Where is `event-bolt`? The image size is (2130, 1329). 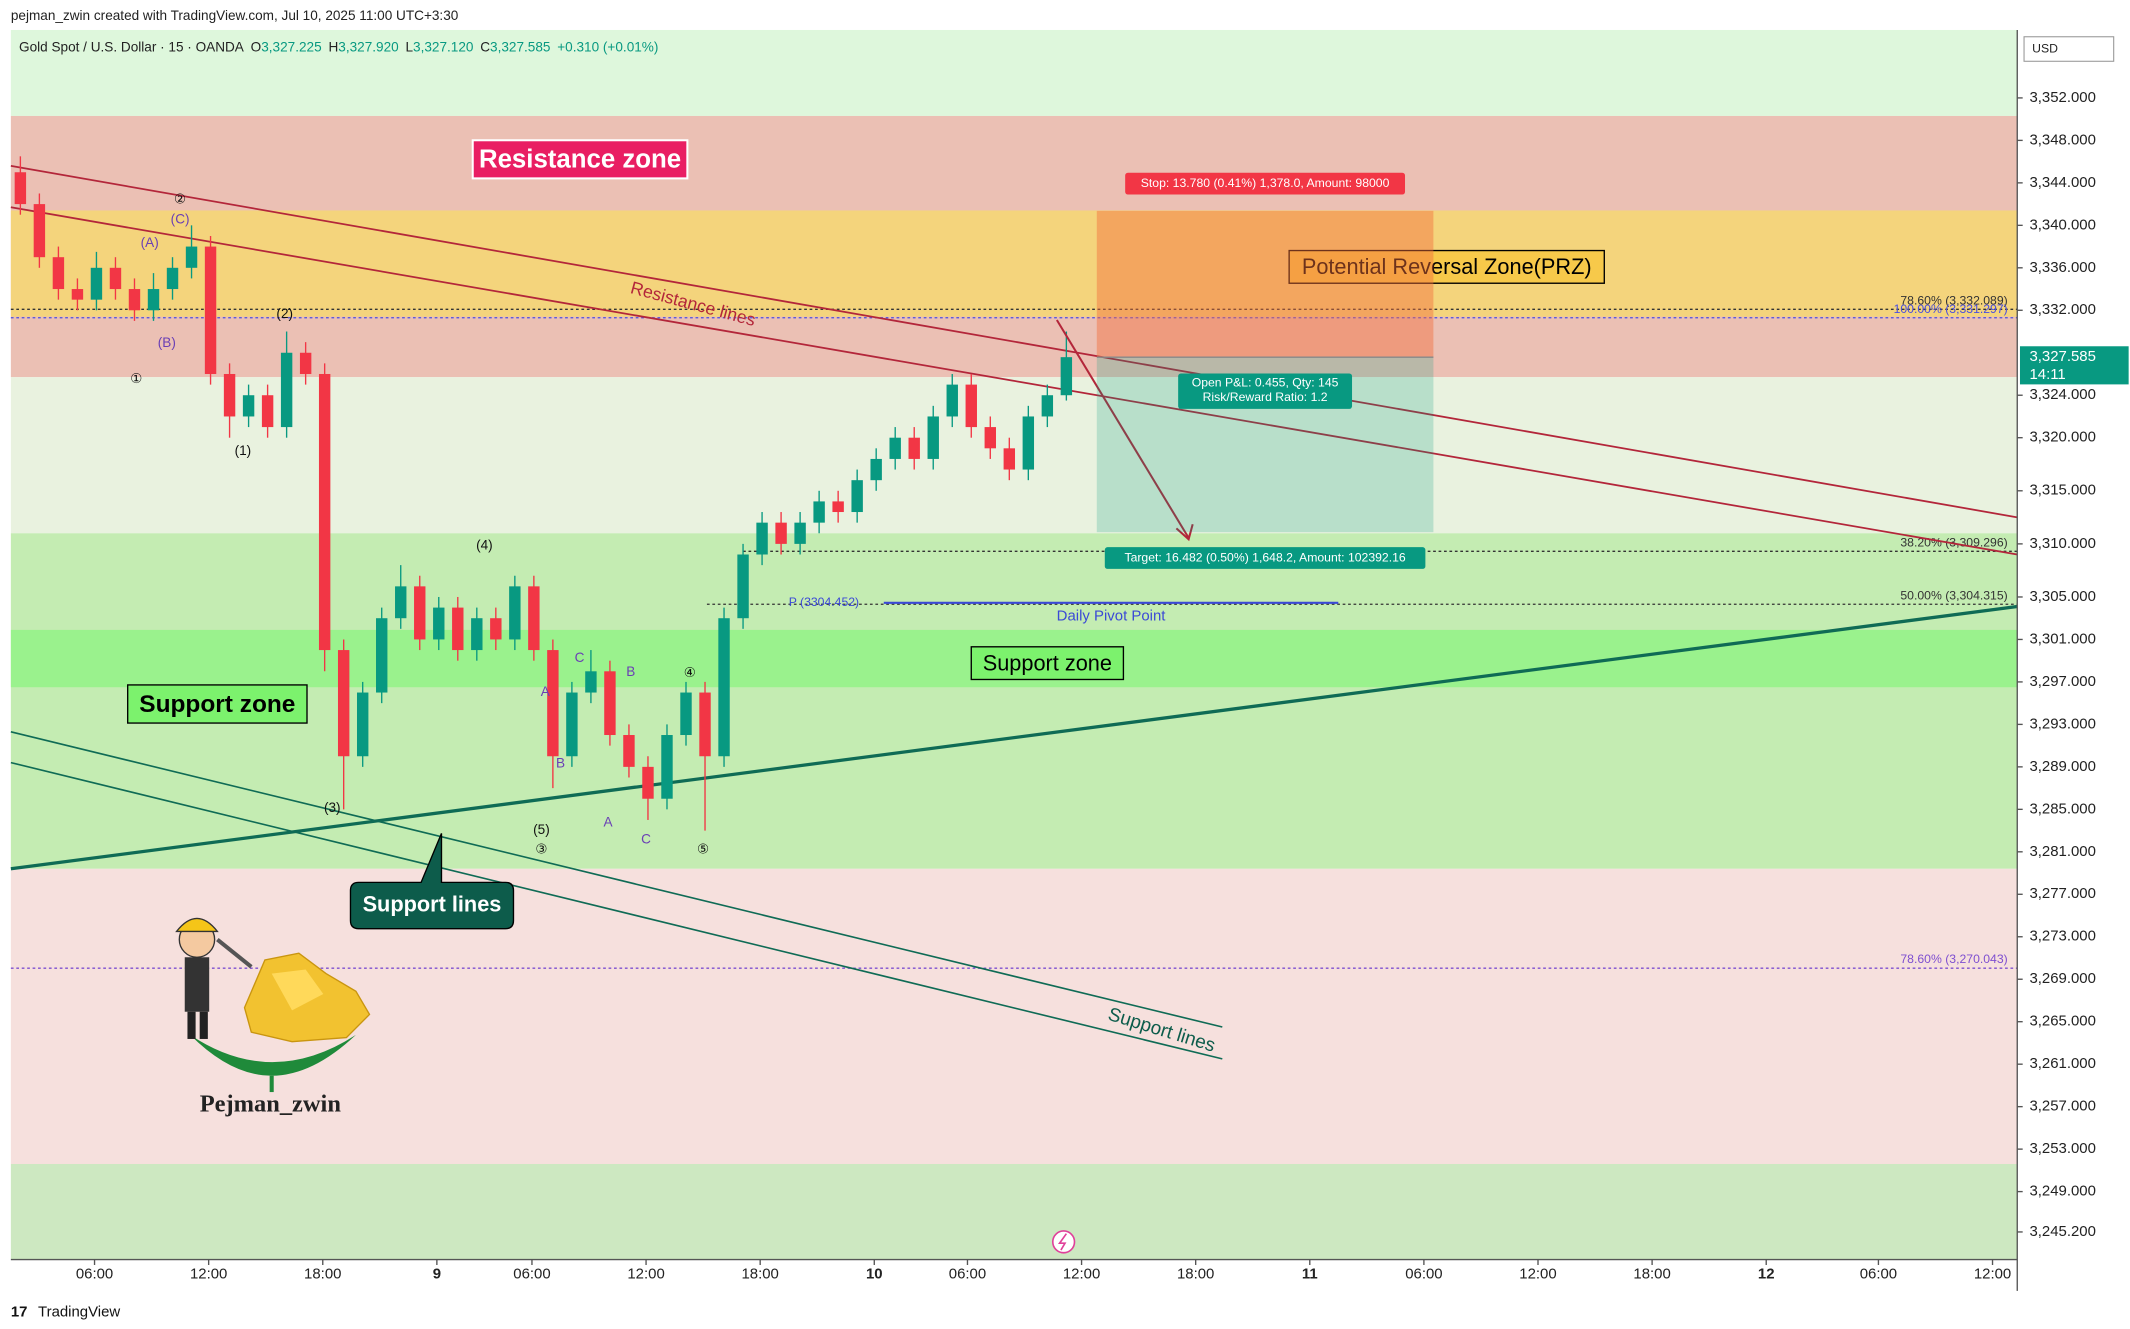 event-bolt is located at coordinates (1062, 1242).